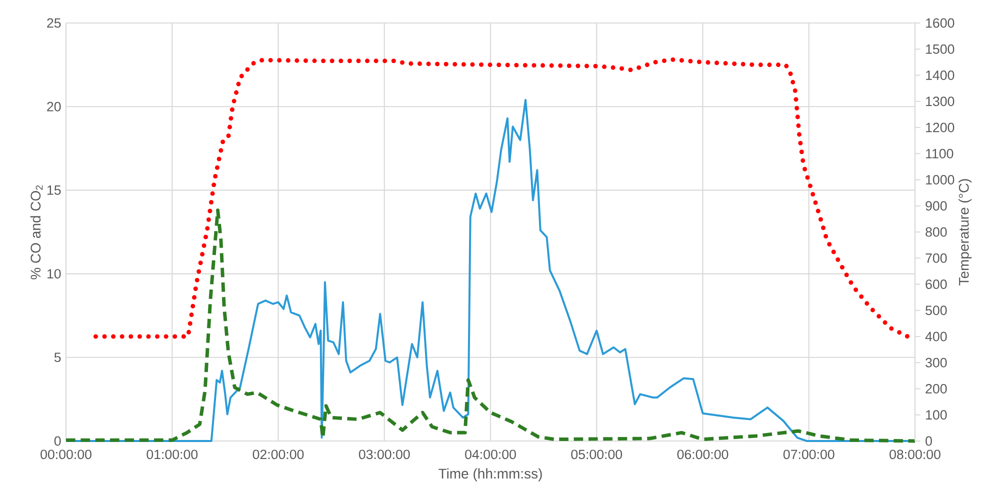 This screenshot has width=992, height=501. I want to click on y2-tick-label: 1400, so click(940, 75).